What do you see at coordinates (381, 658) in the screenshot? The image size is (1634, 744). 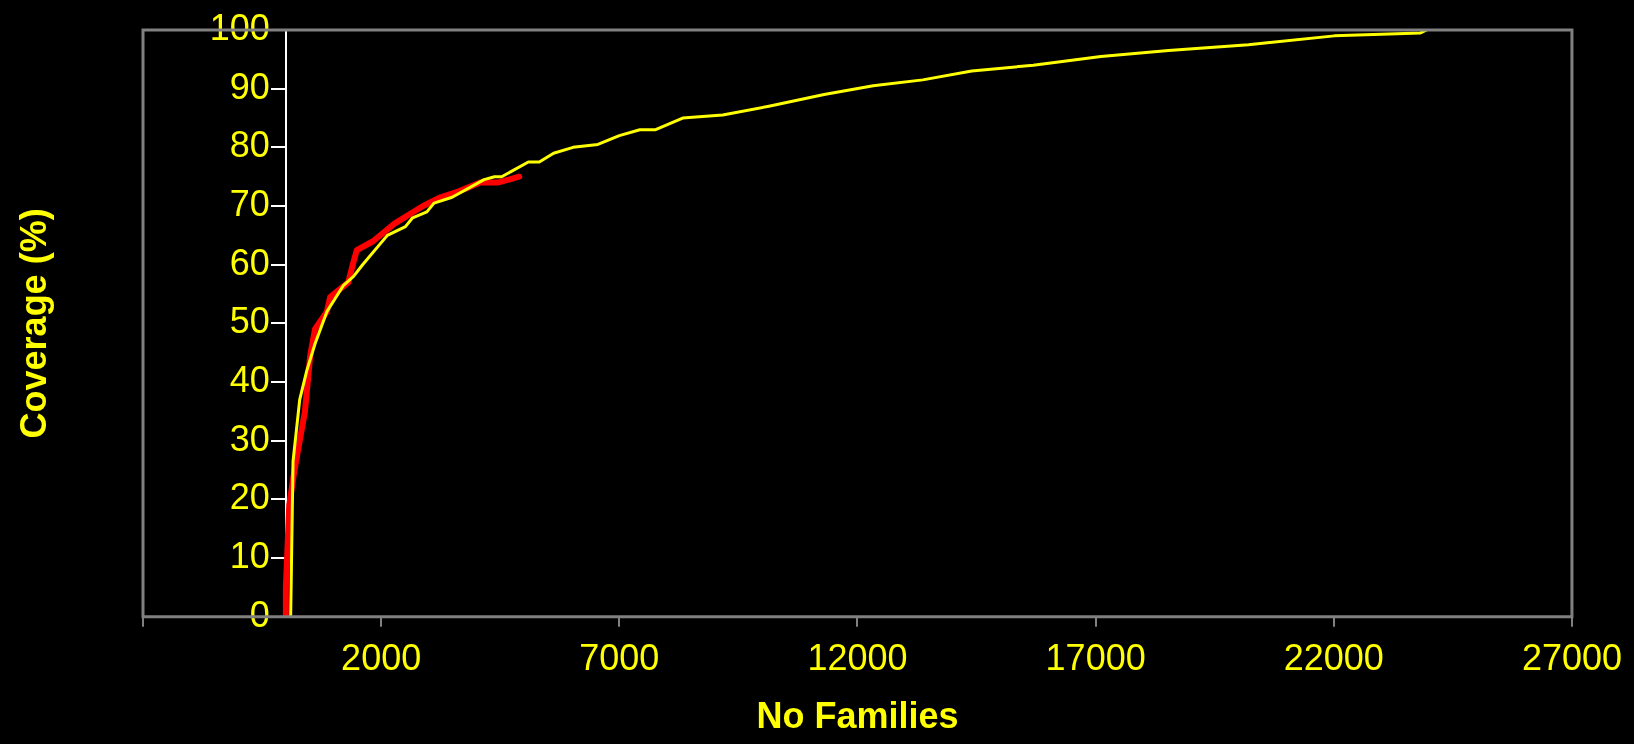 I see `x-tick-label: 2000` at bounding box center [381, 658].